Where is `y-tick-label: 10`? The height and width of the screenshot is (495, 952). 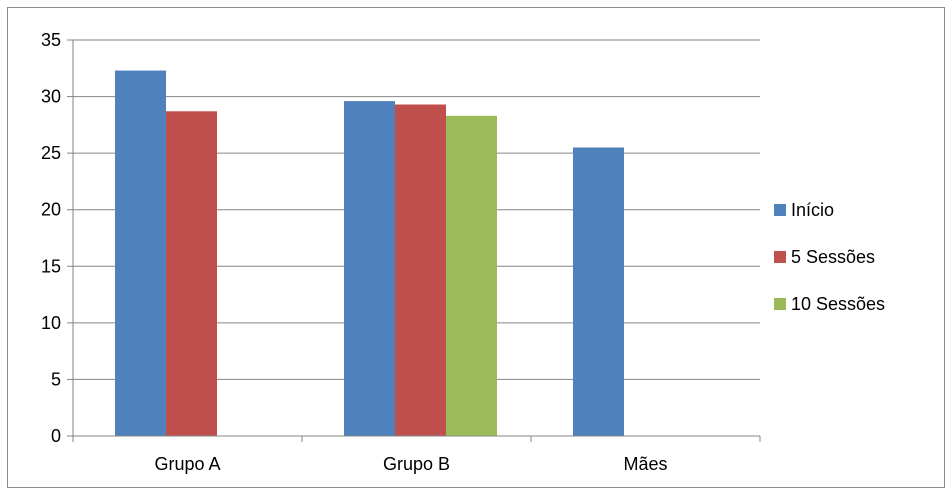
y-tick-label: 10 is located at coordinates (51, 323).